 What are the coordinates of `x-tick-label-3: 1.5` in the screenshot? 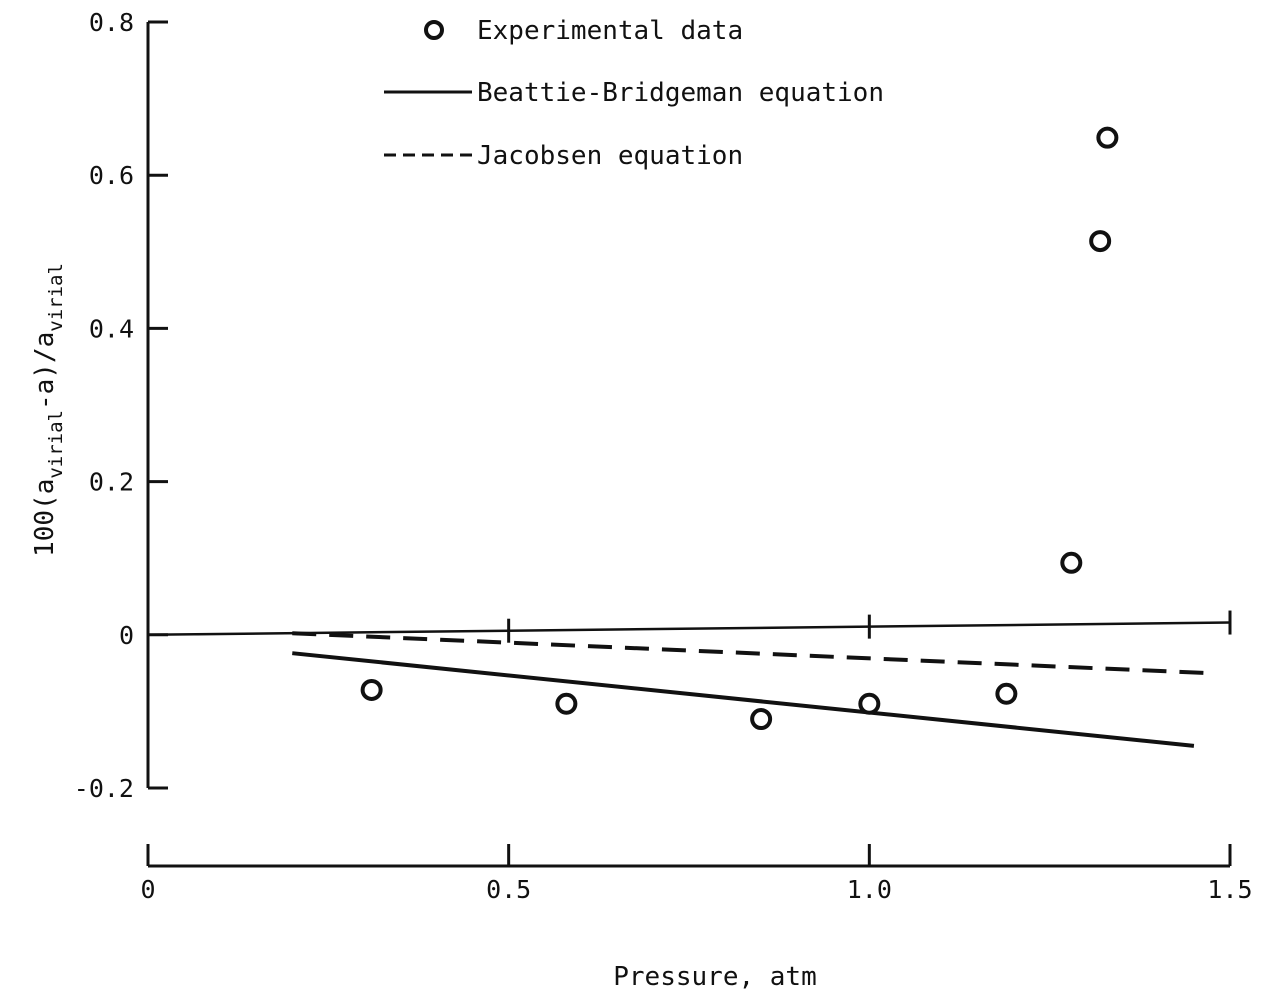 It's located at (1229, 889).